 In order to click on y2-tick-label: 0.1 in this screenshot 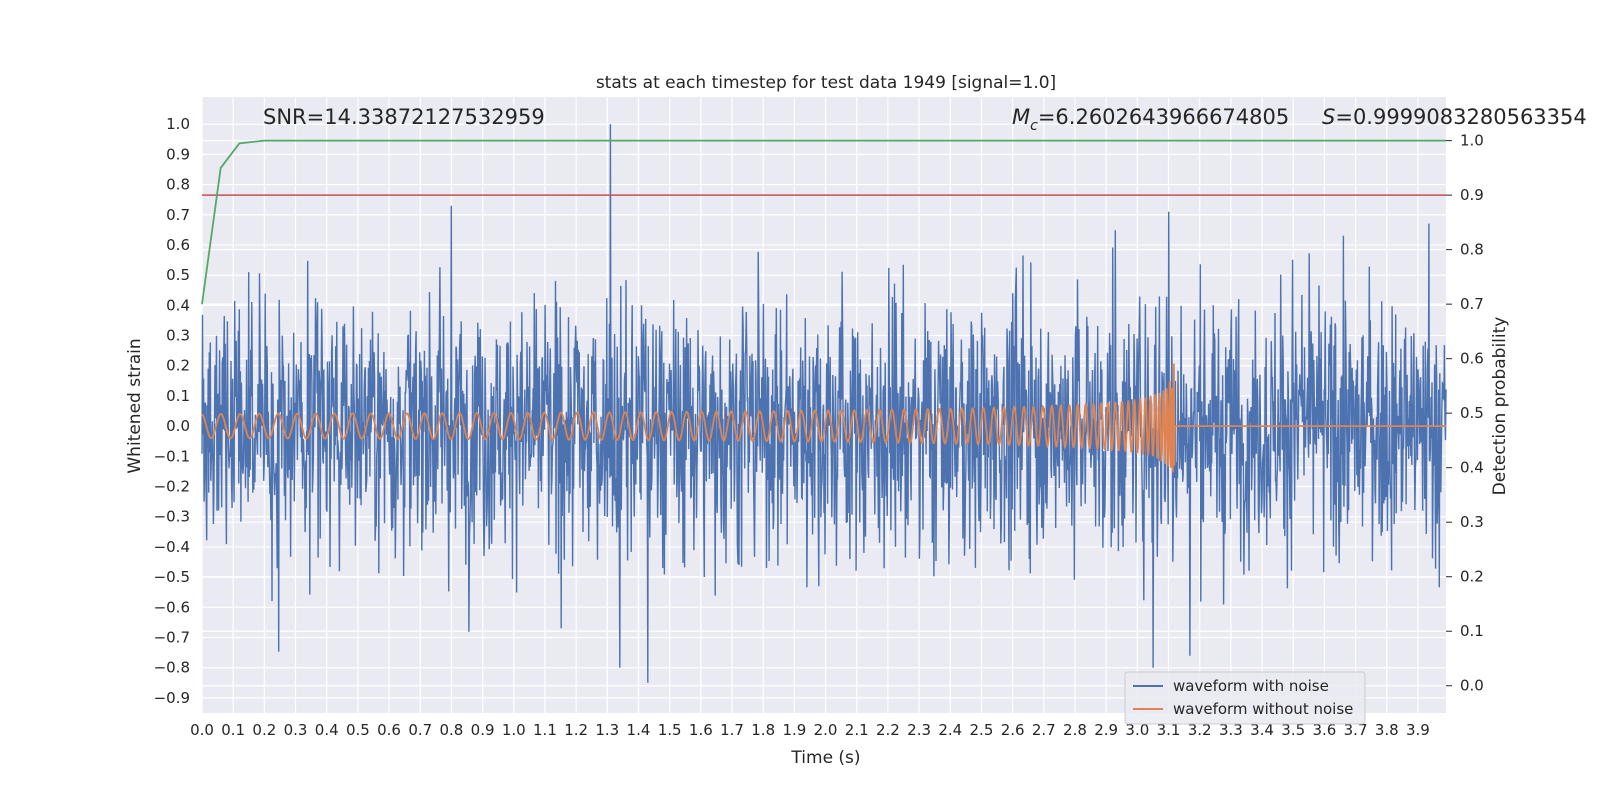, I will do `click(1472, 631)`.